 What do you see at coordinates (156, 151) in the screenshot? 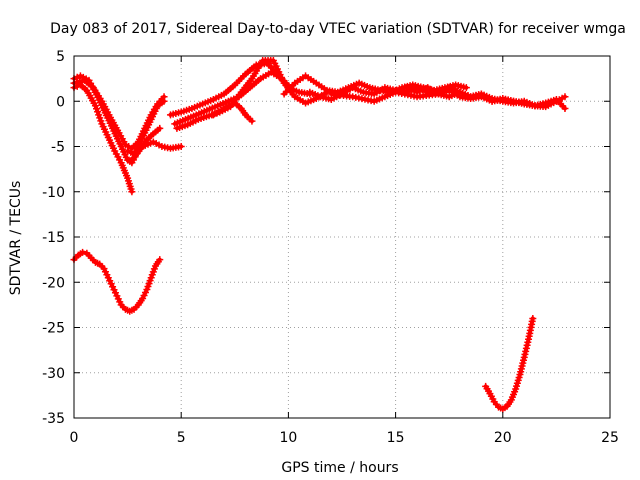
I see `series-s5` at bounding box center [156, 151].